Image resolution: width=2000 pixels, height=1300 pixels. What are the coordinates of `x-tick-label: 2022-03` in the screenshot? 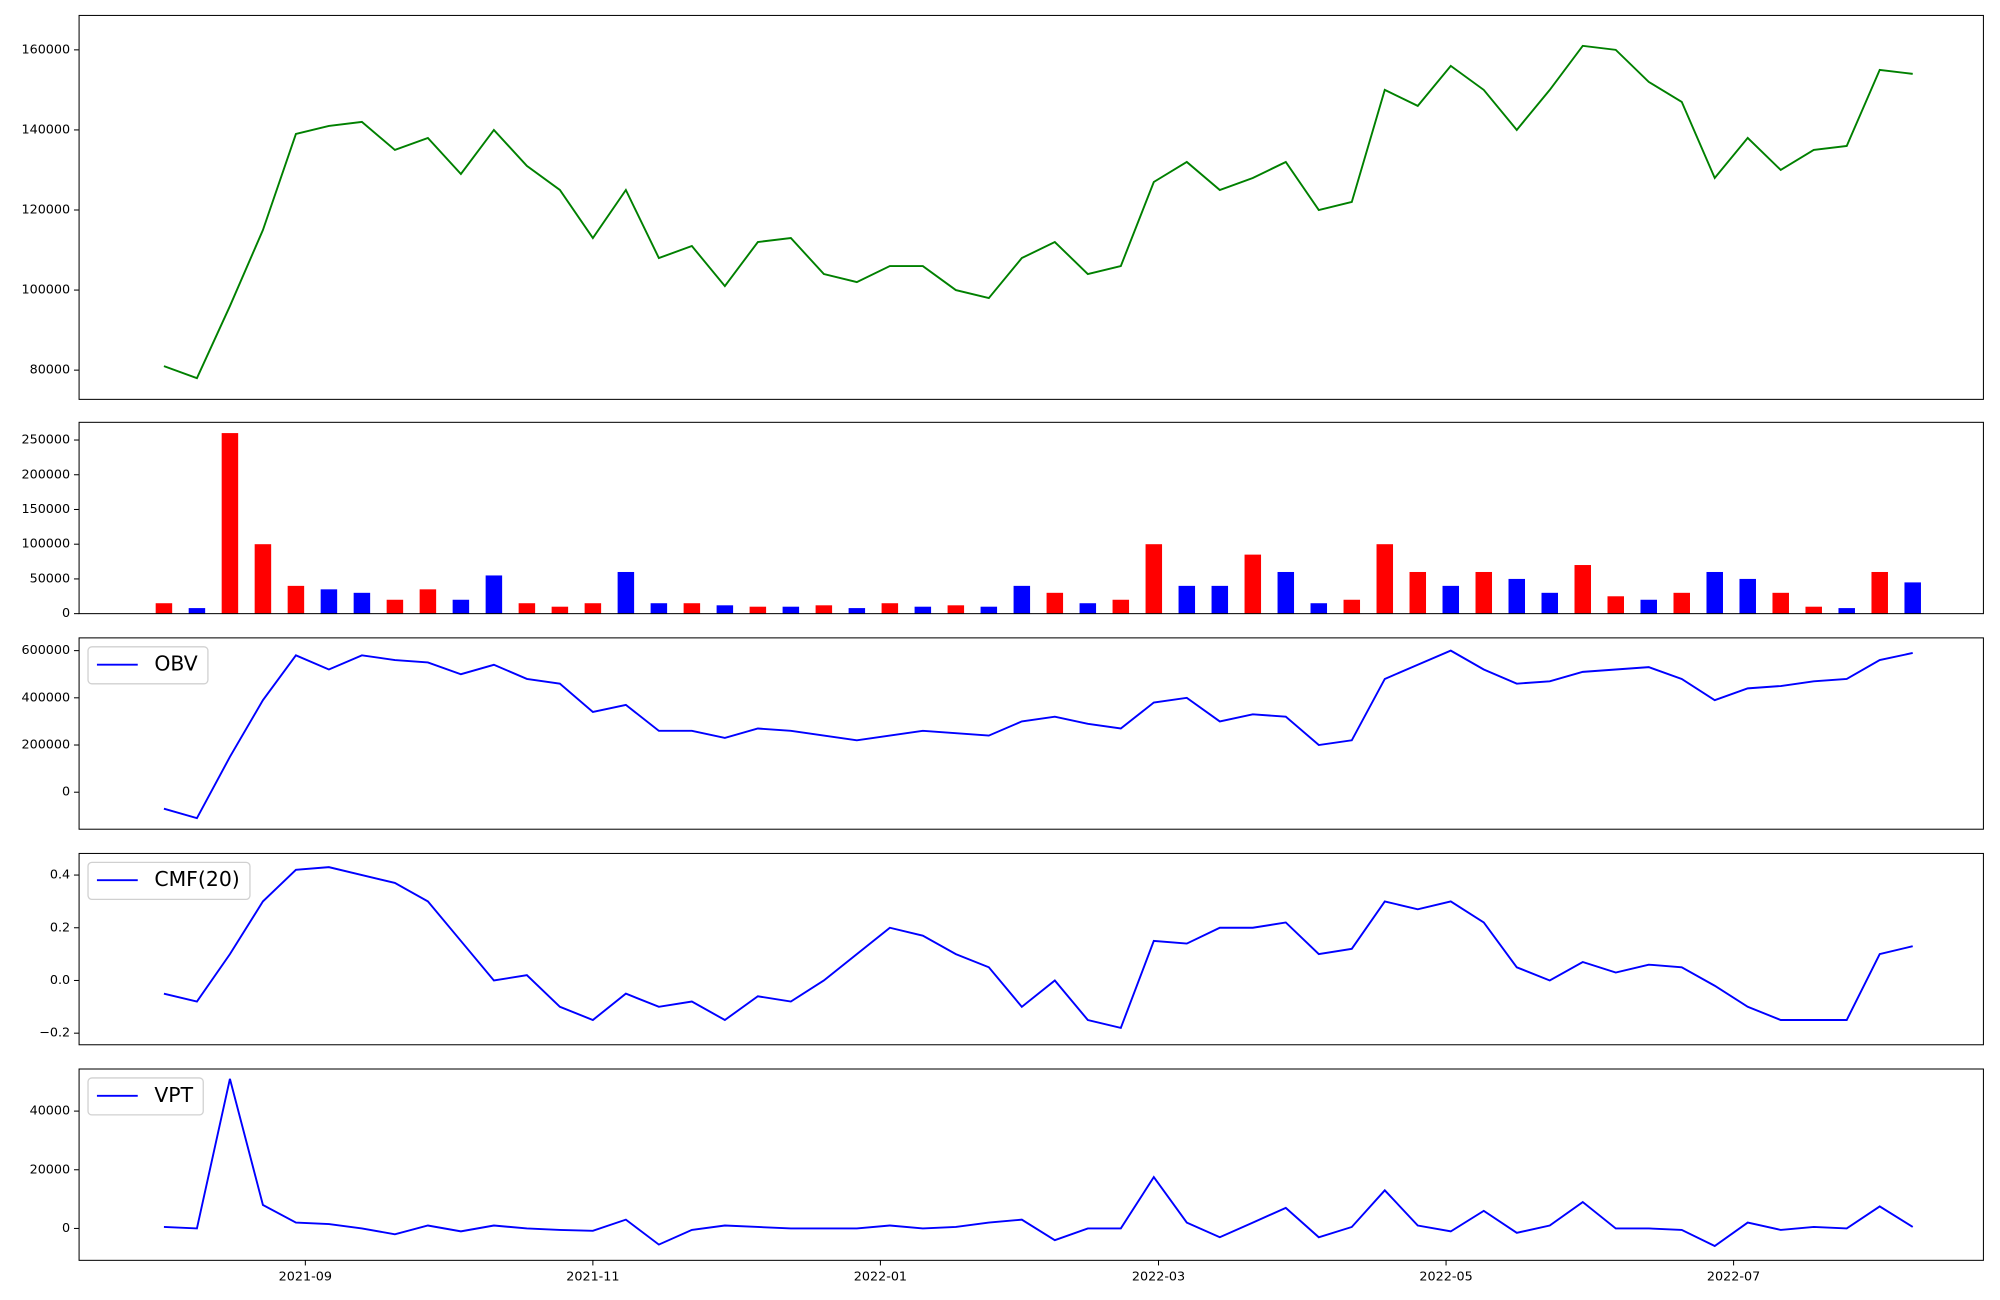 It's located at (1158, 1276).